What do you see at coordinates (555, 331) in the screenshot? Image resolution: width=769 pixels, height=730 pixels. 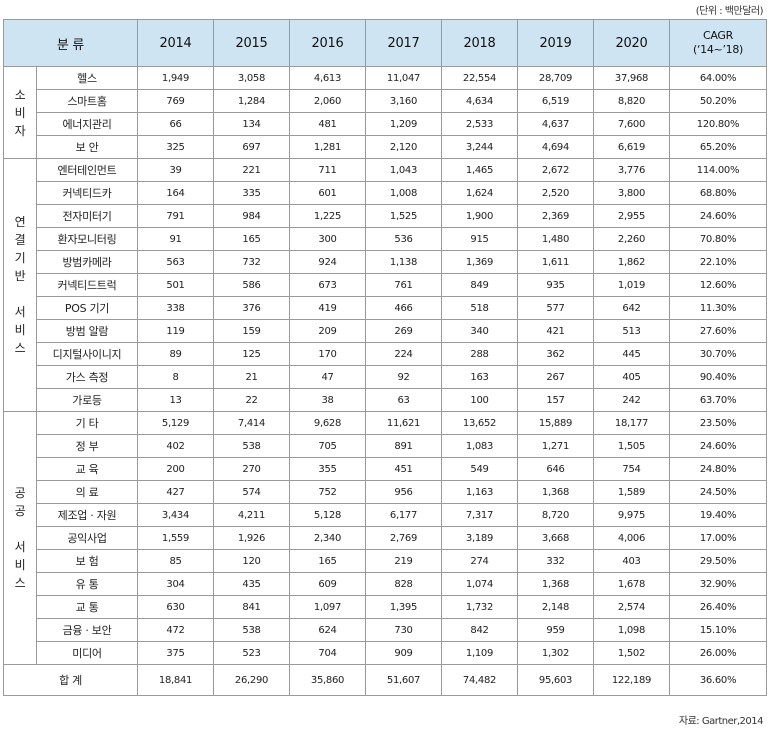 I see `value-cell: 421` at bounding box center [555, 331].